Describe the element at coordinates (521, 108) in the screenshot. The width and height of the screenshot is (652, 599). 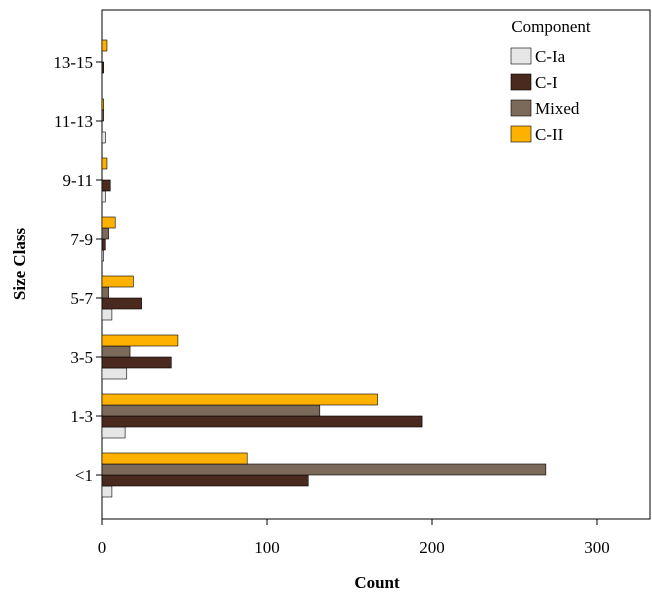
I see `legend-swatch-mixed` at that location.